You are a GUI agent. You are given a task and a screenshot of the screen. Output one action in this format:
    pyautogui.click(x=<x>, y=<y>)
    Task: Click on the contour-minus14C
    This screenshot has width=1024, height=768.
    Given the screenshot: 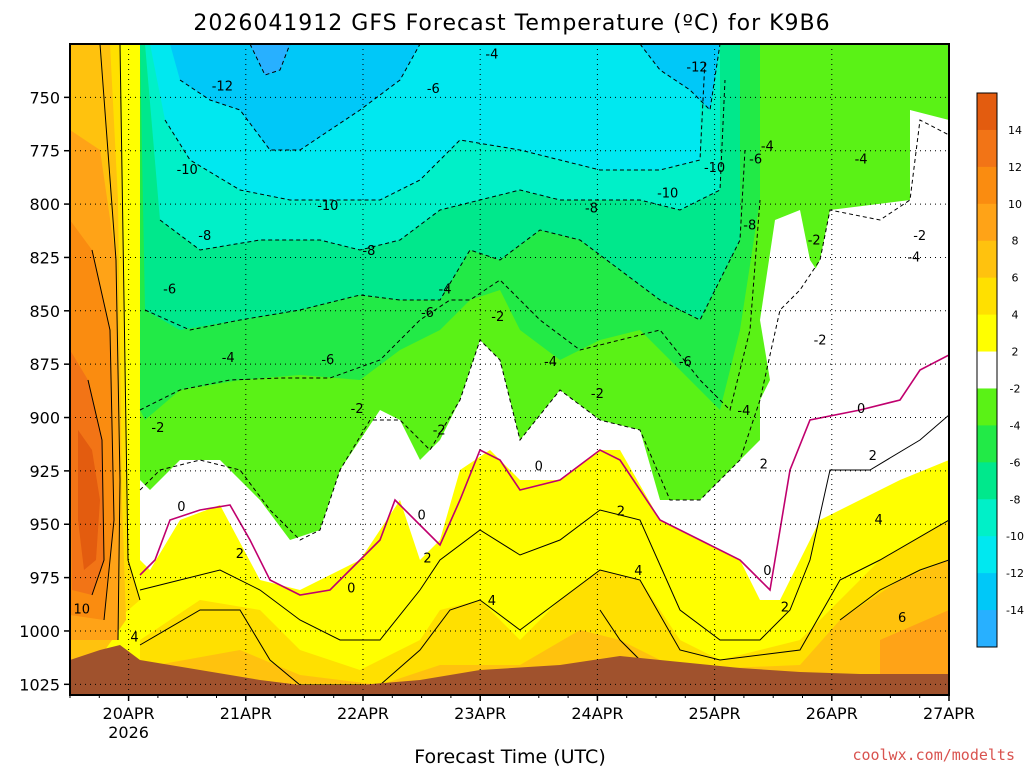 What is the action you would take?
    pyautogui.click(x=270, y=60)
    